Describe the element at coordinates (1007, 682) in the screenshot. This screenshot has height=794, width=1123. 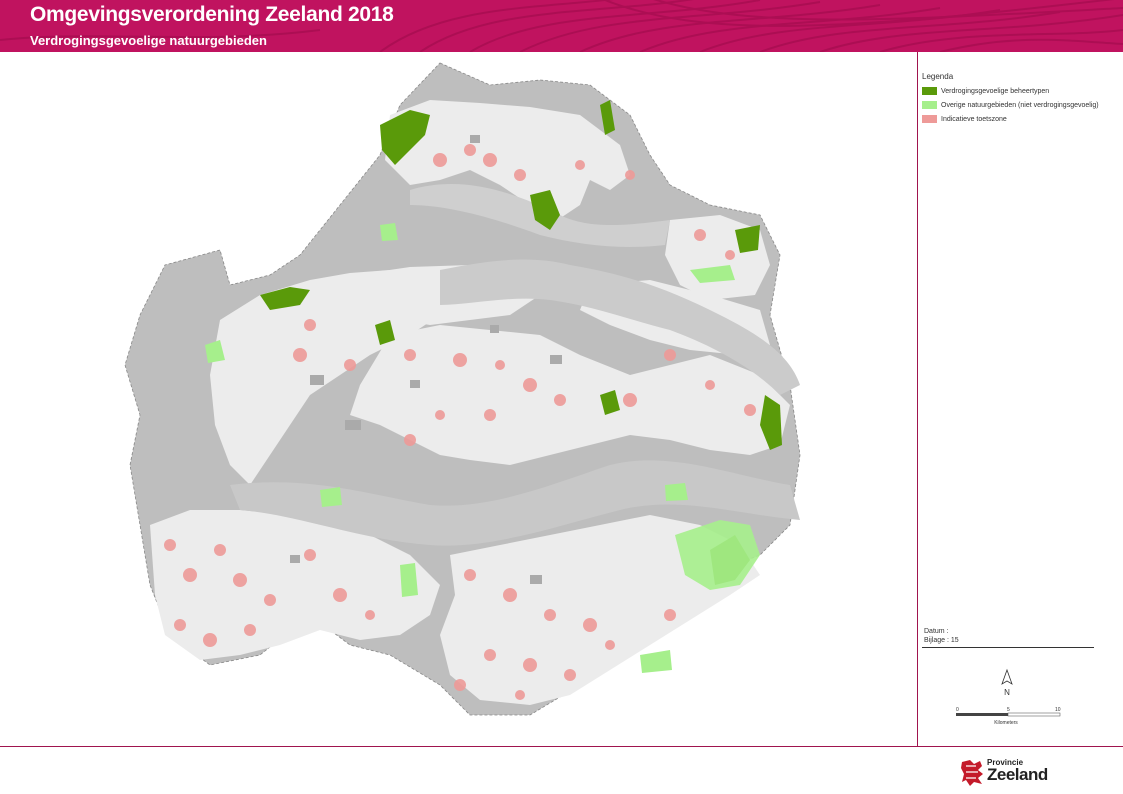
I see `north-arrow-icon: N` at that location.